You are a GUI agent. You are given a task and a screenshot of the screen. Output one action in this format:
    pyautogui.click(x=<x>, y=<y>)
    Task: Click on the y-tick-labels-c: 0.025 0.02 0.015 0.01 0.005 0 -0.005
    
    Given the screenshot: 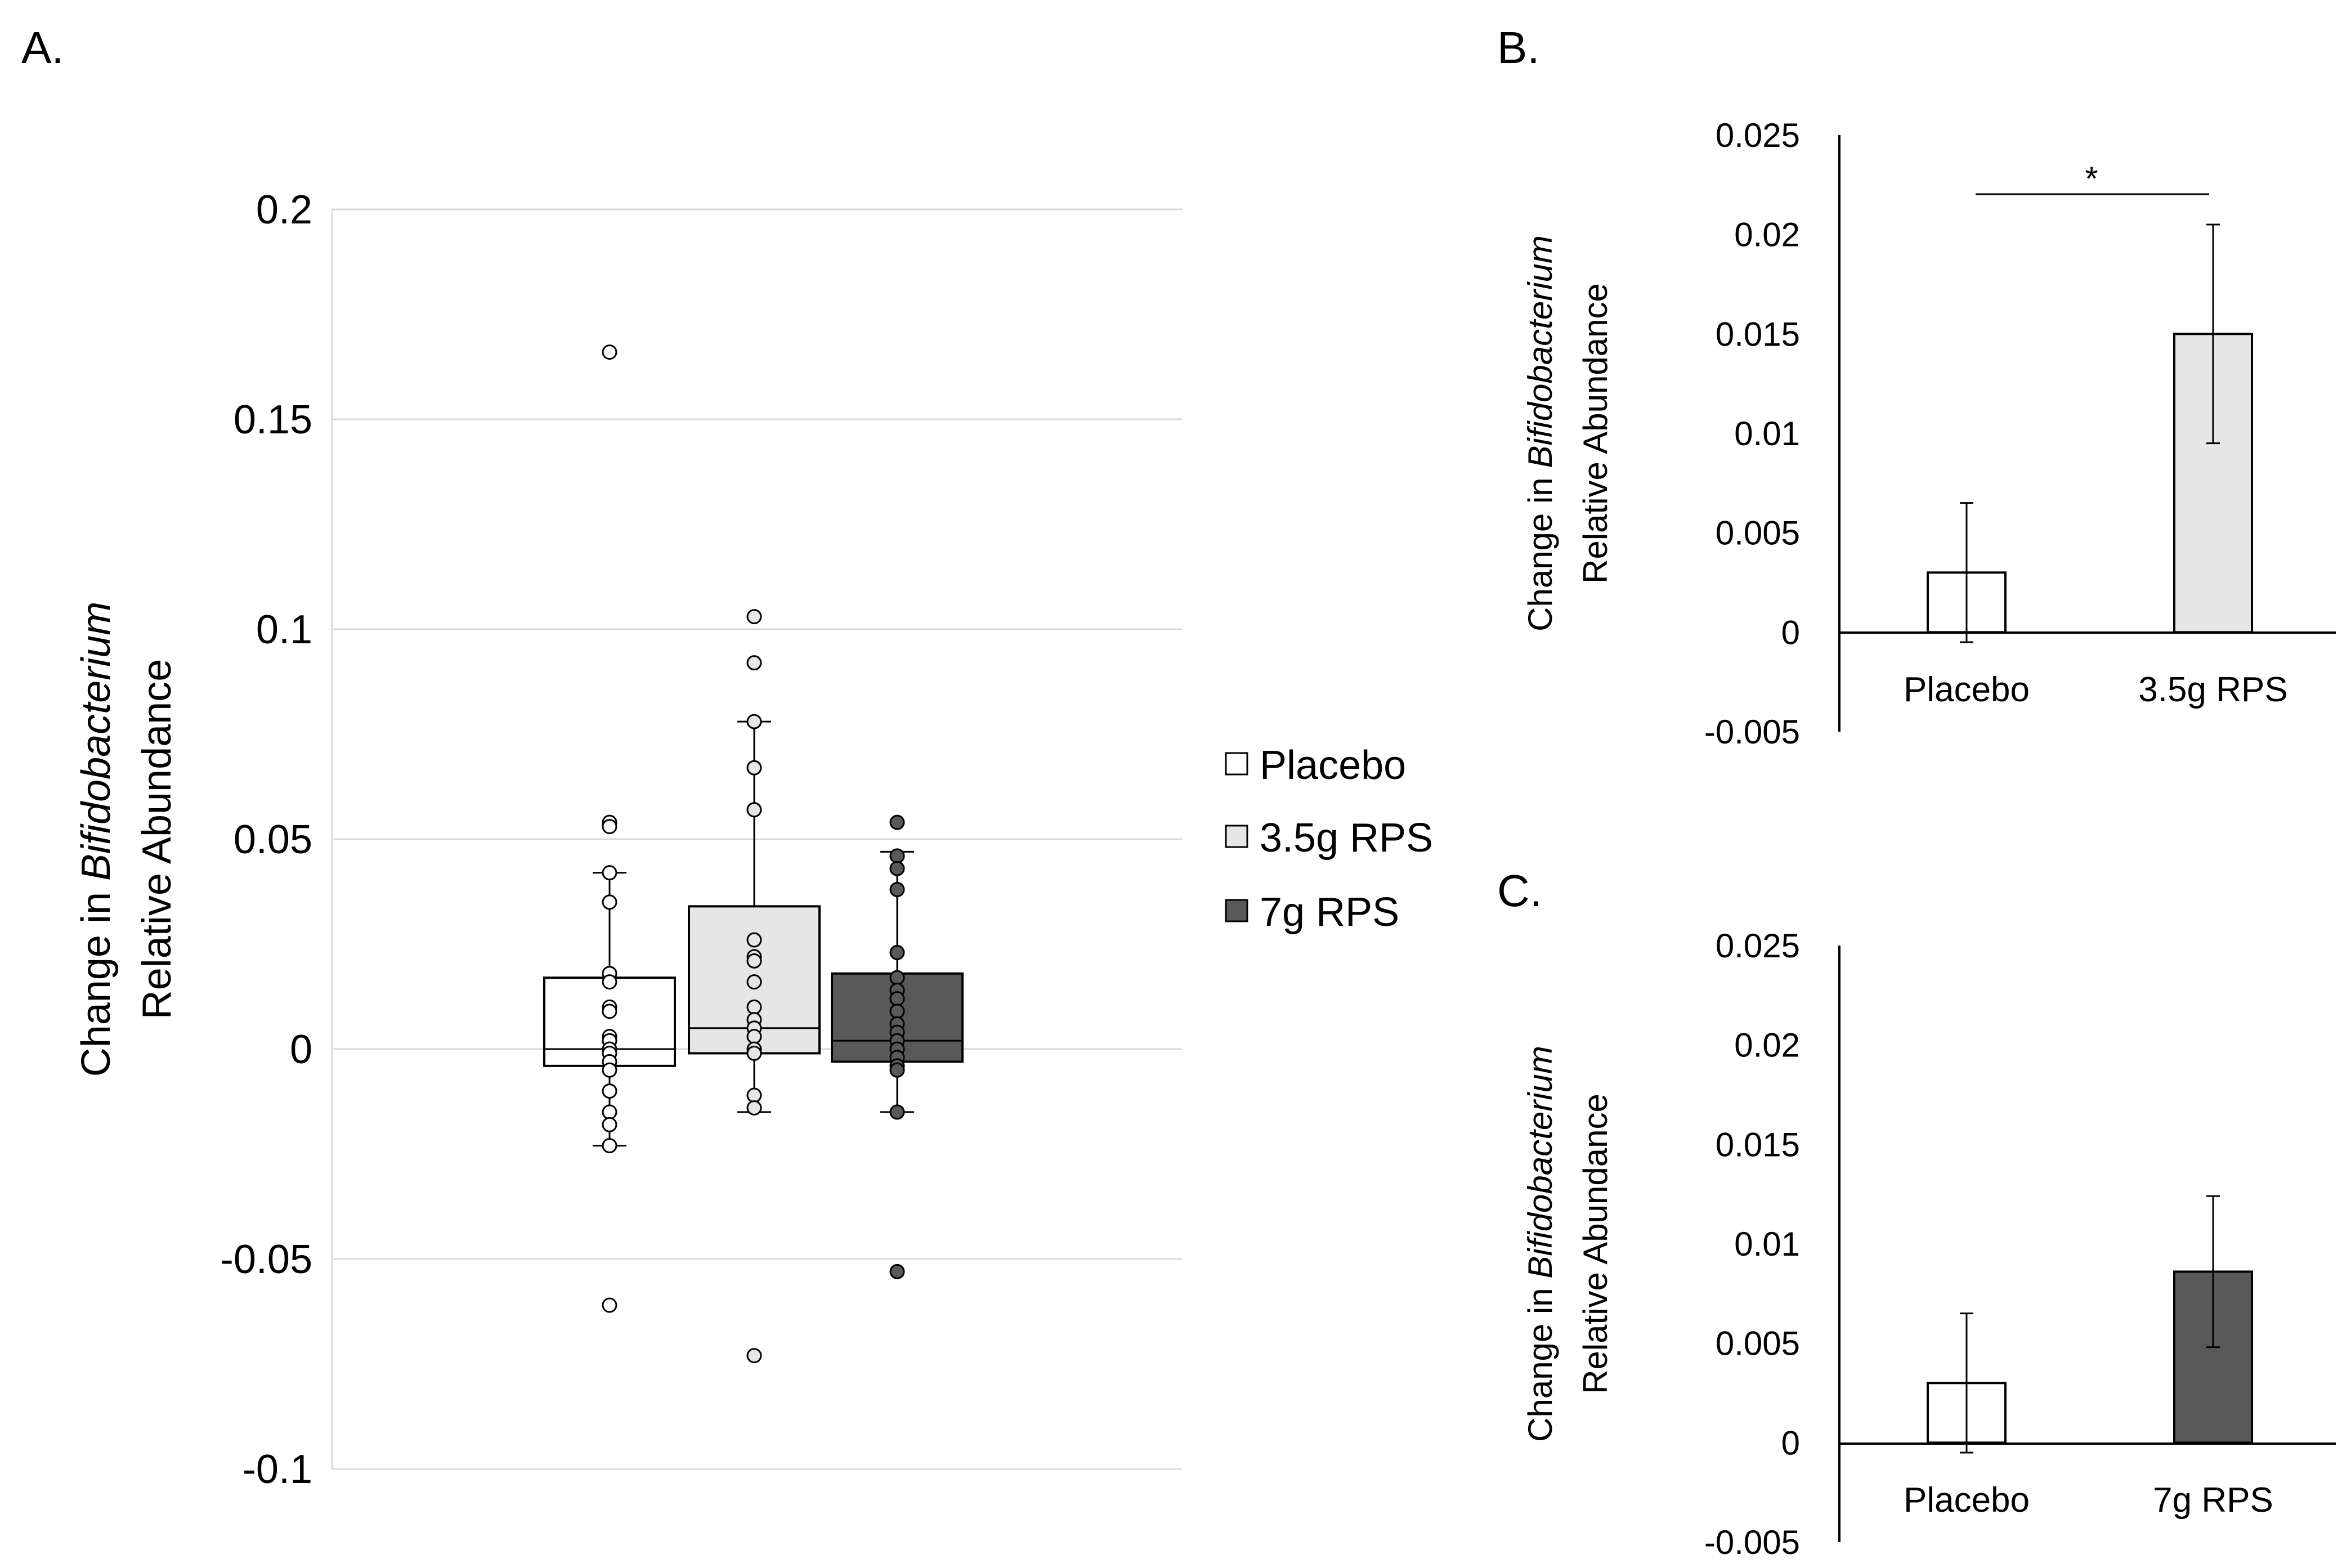 What is the action you would take?
    pyautogui.click(x=1752, y=1244)
    